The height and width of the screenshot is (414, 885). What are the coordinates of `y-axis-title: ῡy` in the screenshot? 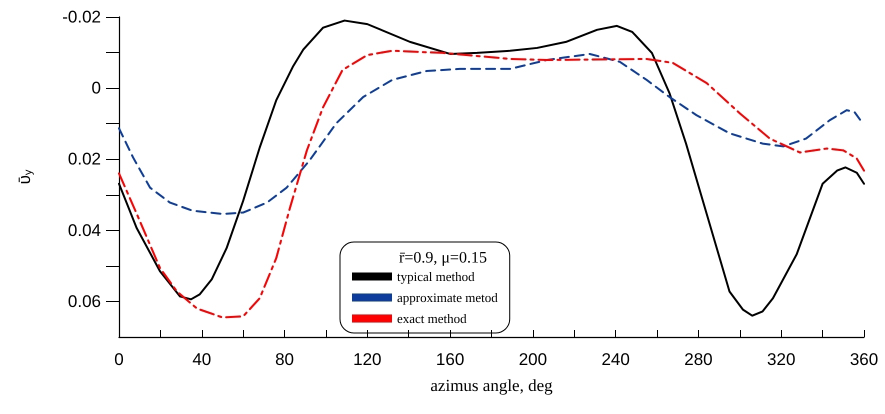 It's located at (24, 176).